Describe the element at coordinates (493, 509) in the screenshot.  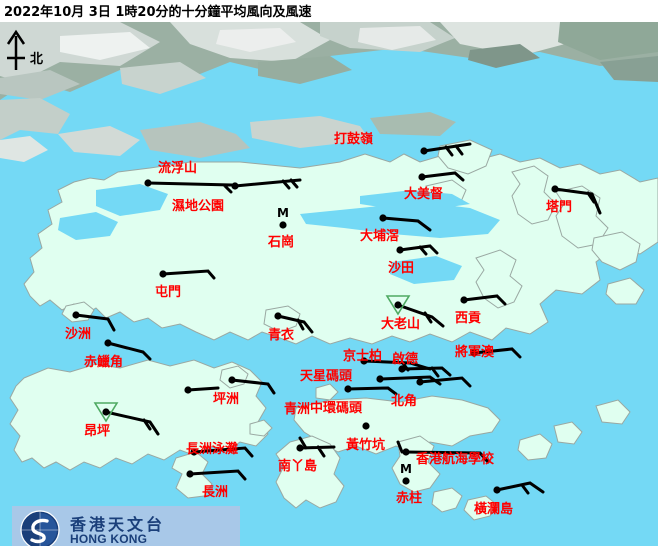
I see `station-label: 橫瀾島` at that location.